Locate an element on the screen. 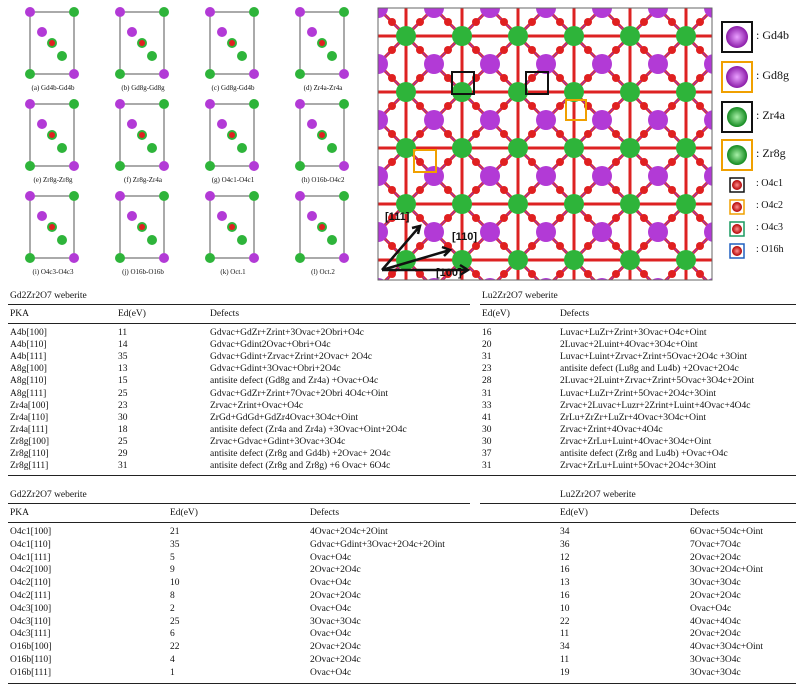 Image resolution: width=804 pixels, height=690 pixels. table-cell: Zr8g[100] is located at coordinates (30, 441).